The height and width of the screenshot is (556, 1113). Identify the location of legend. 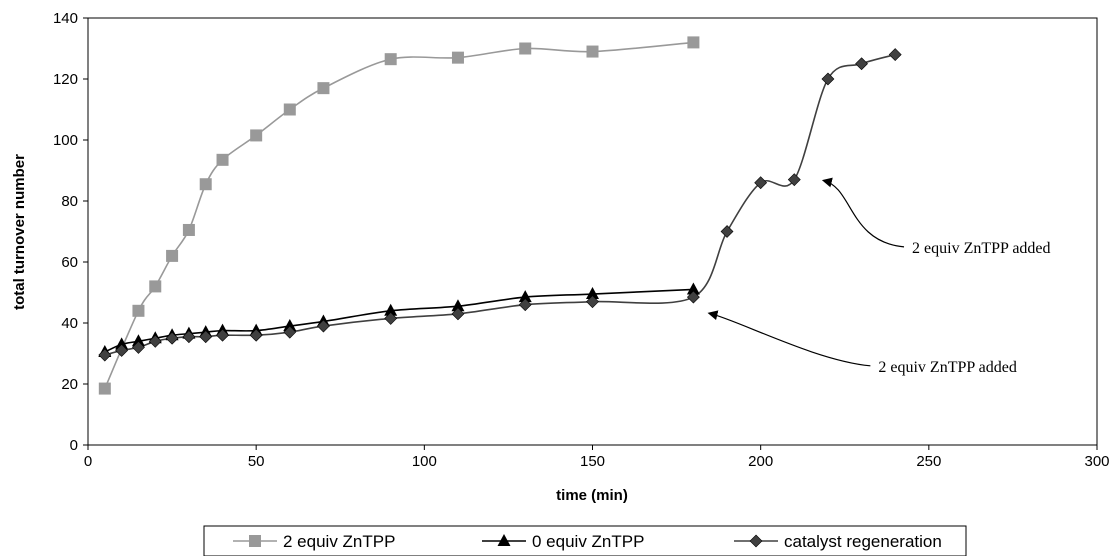
(585, 540).